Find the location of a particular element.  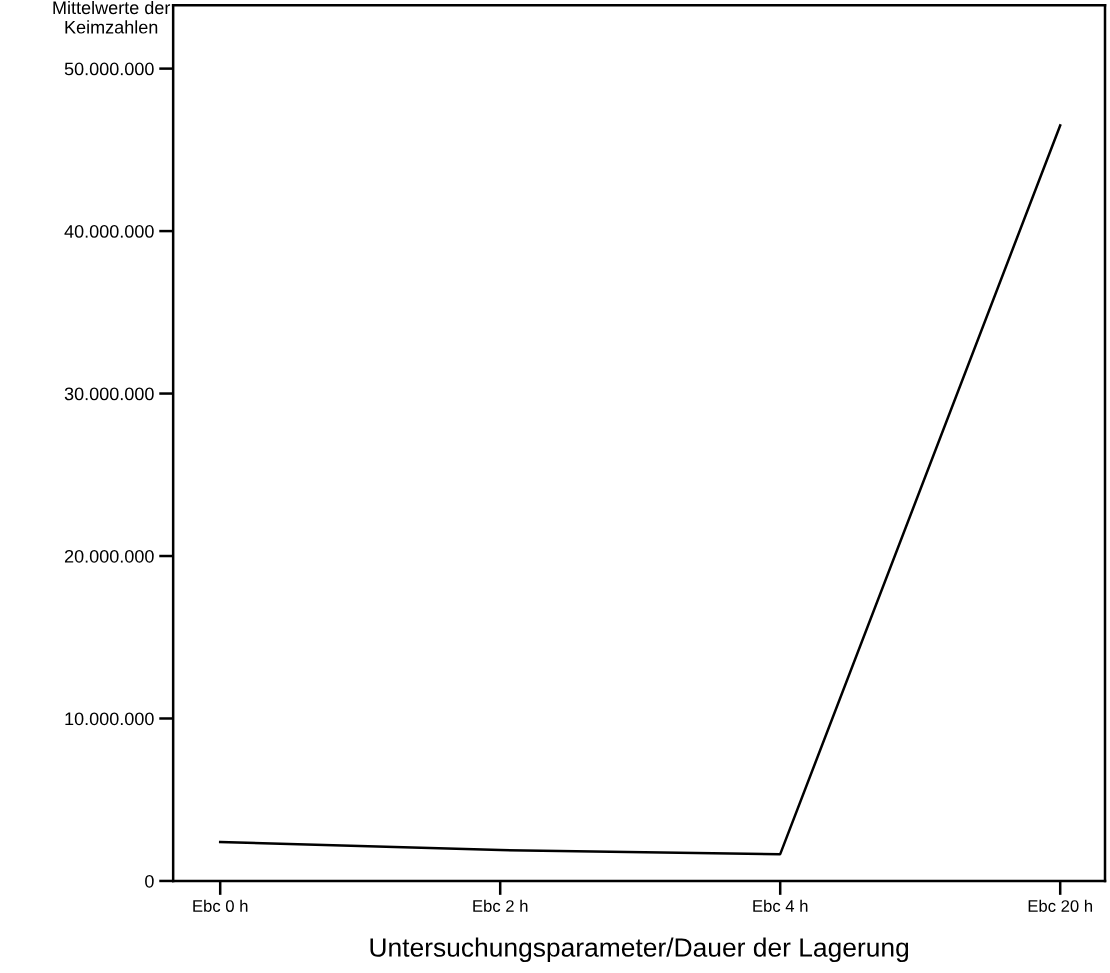

y-tick-label: 10.000.000 is located at coordinates (109, 719).